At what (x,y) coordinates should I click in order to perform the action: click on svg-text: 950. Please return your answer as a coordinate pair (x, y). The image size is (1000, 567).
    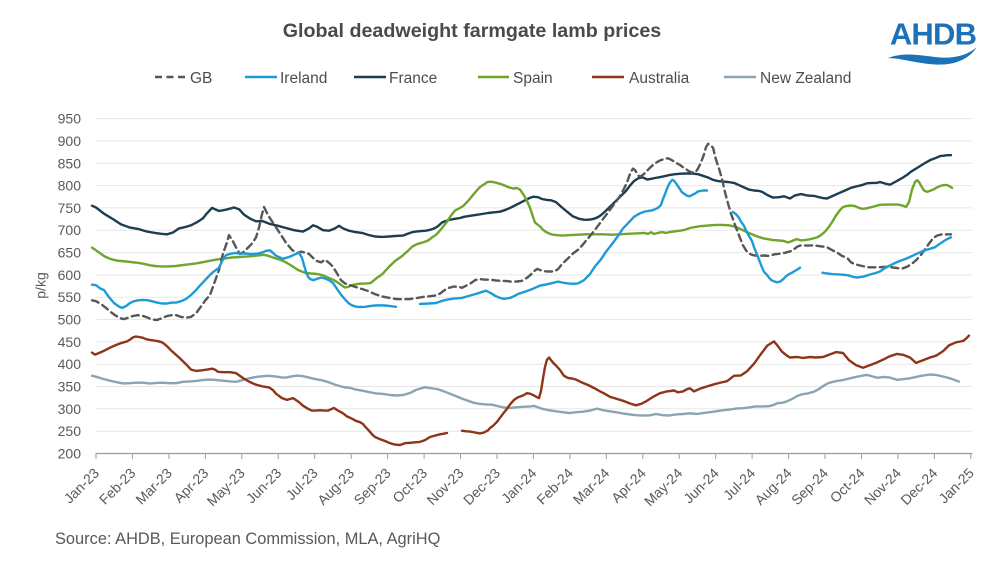
    Looking at the image, I should click on (70, 119).